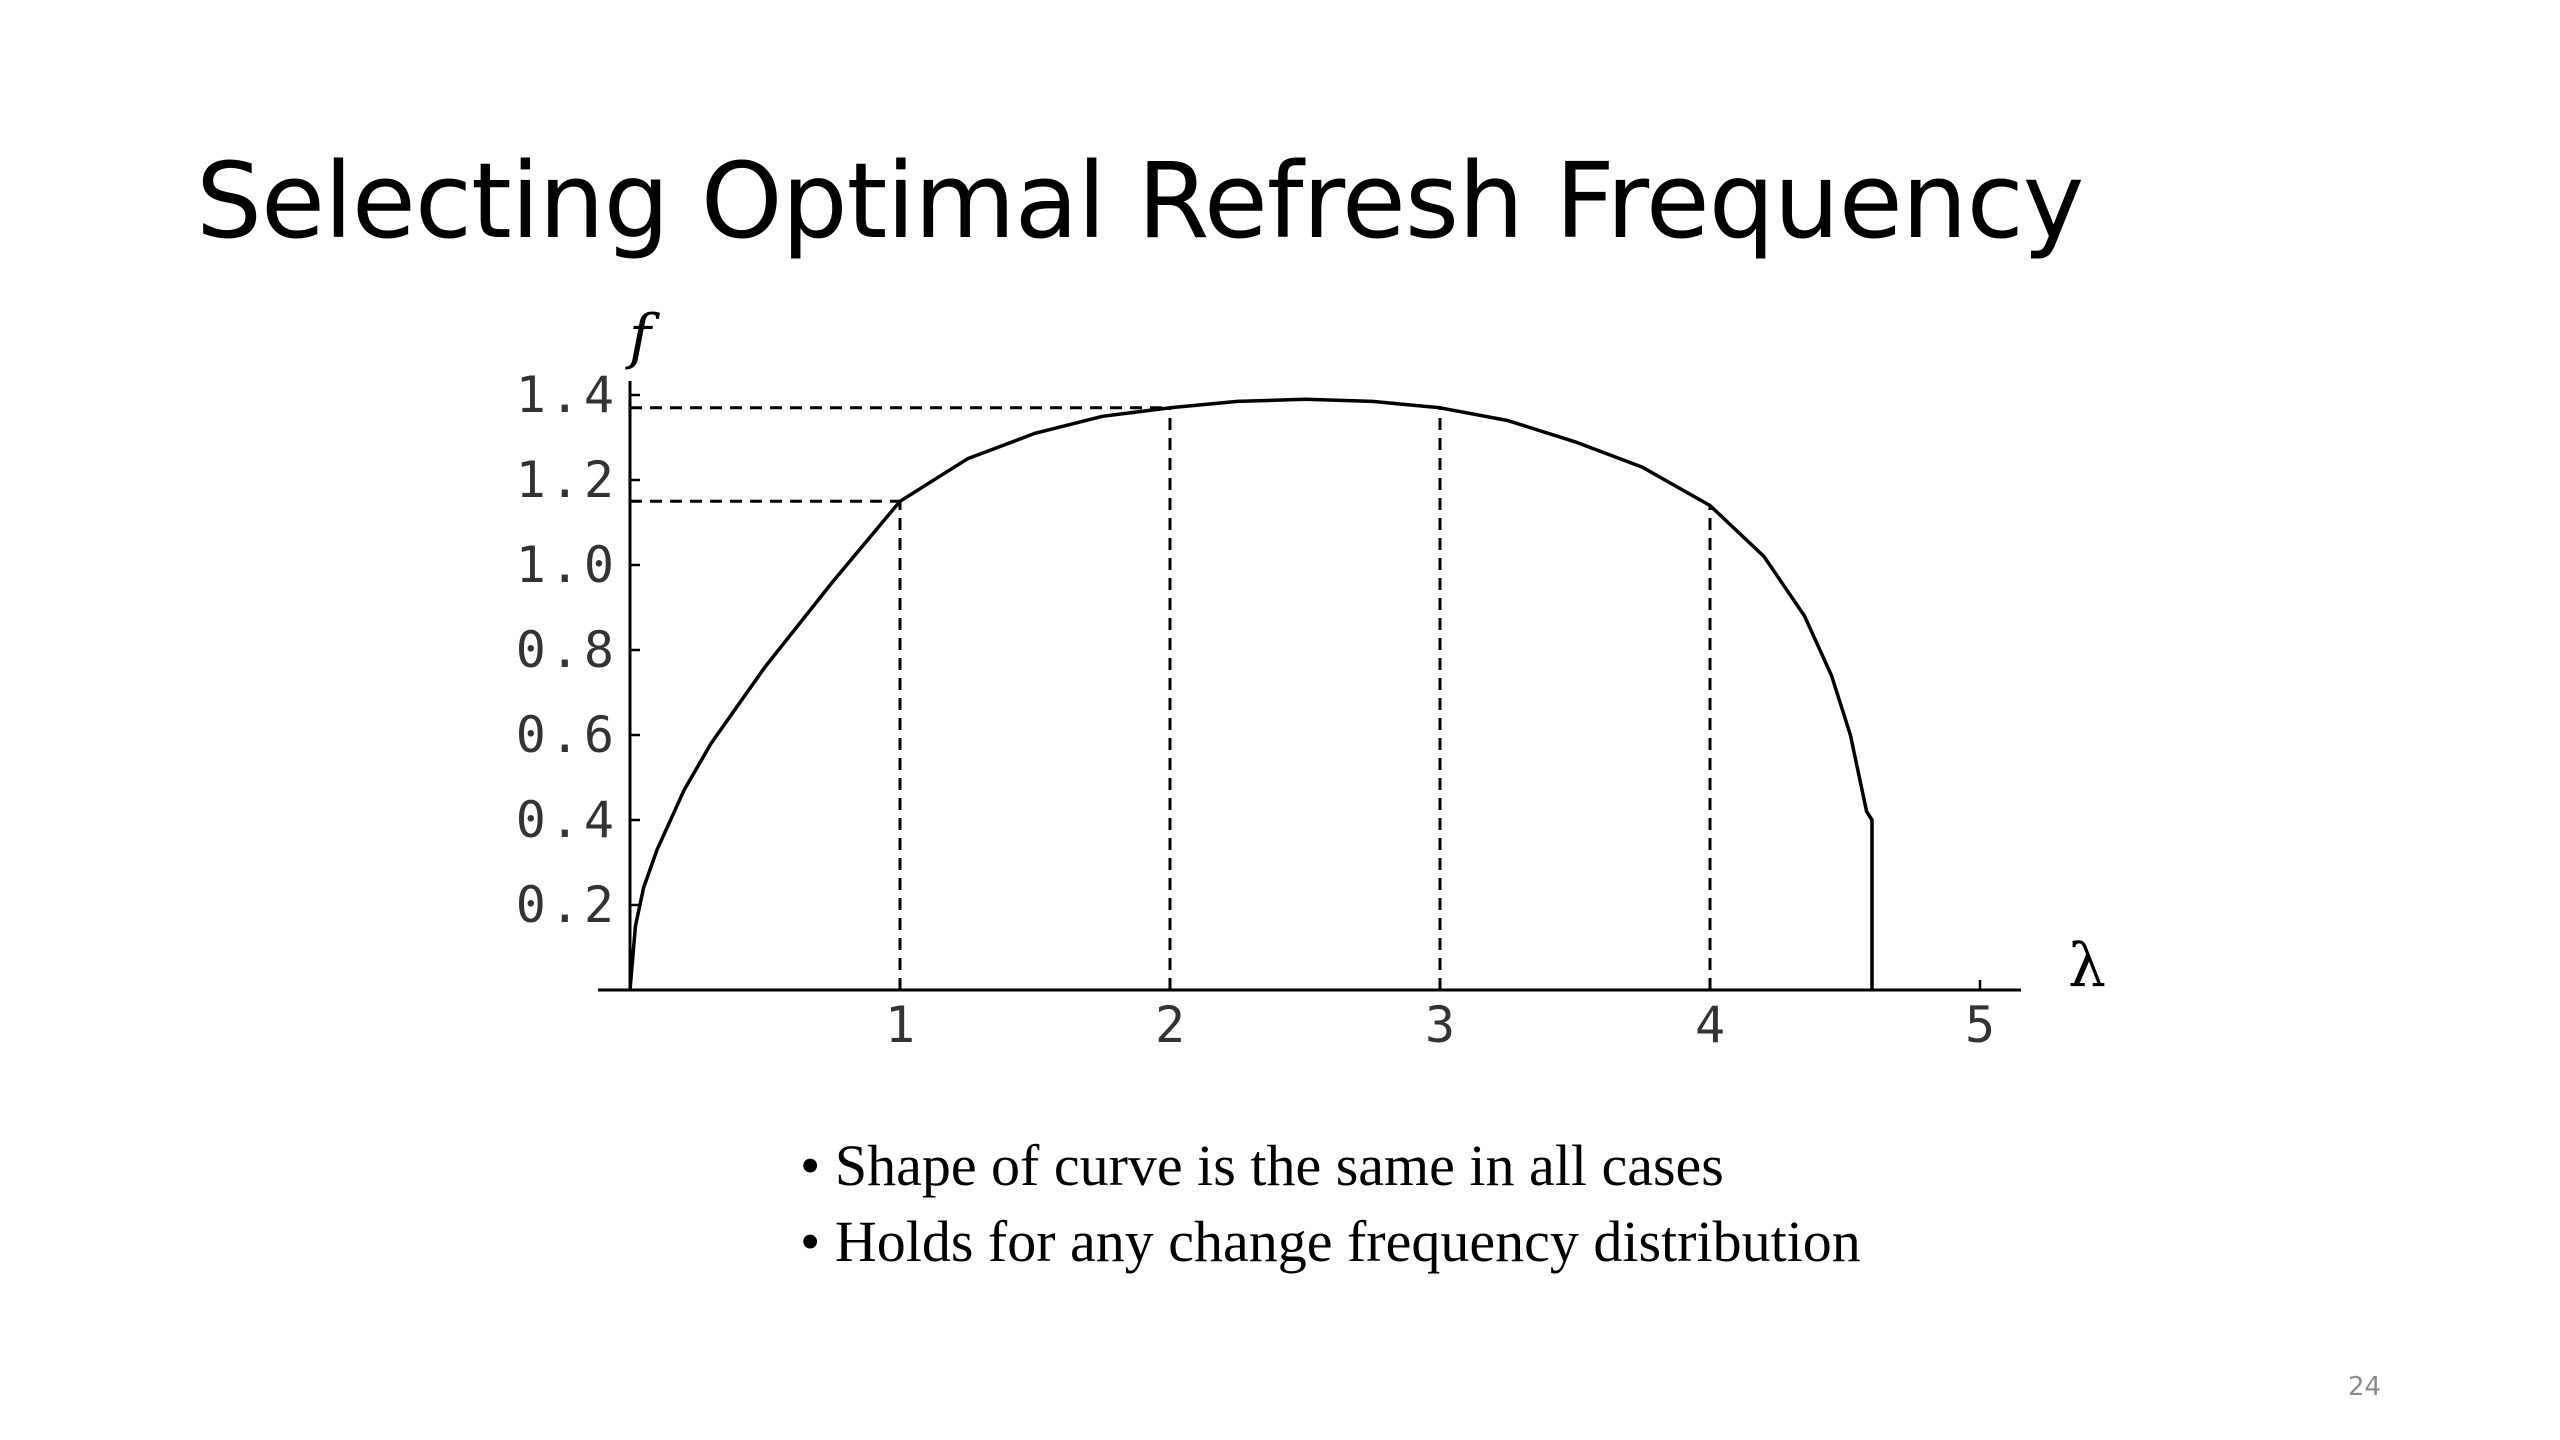 Image resolution: width=2560 pixels, height=1440 pixels. I want to click on x-tick-label: 1, so click(900, 1025).